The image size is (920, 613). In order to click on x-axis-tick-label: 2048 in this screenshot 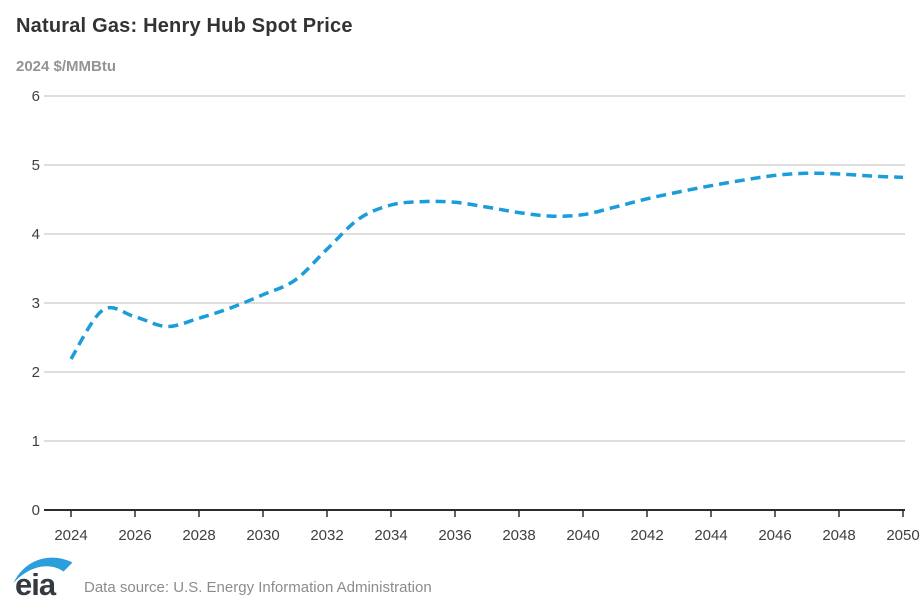, I will do `click(838, 535)`.